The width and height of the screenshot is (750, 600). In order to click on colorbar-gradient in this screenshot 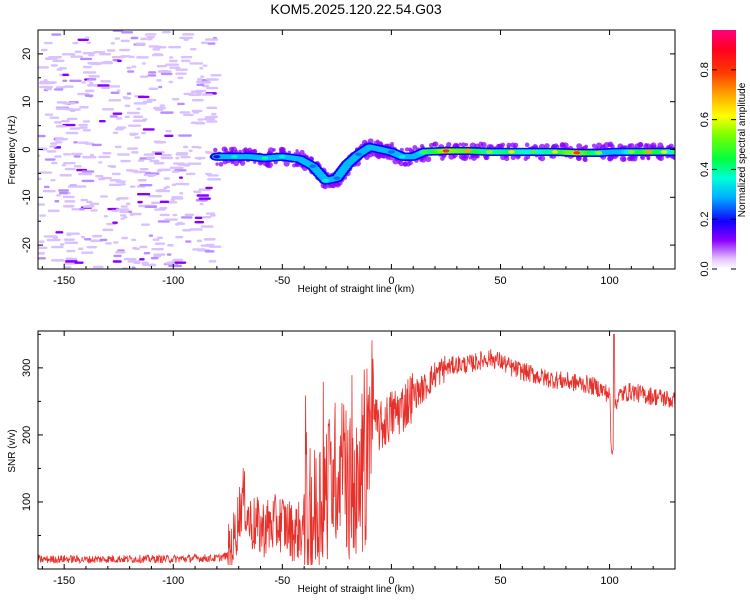, I will do `click(724, 149)`.